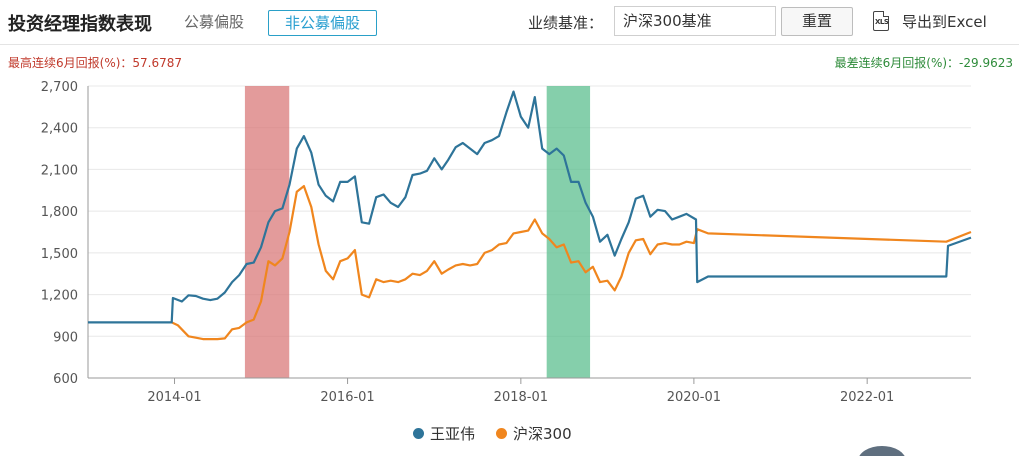 The height and width of the screenshot is (456, 1019). I want to click on xls-file-icon: XLS, so click(881, 21).